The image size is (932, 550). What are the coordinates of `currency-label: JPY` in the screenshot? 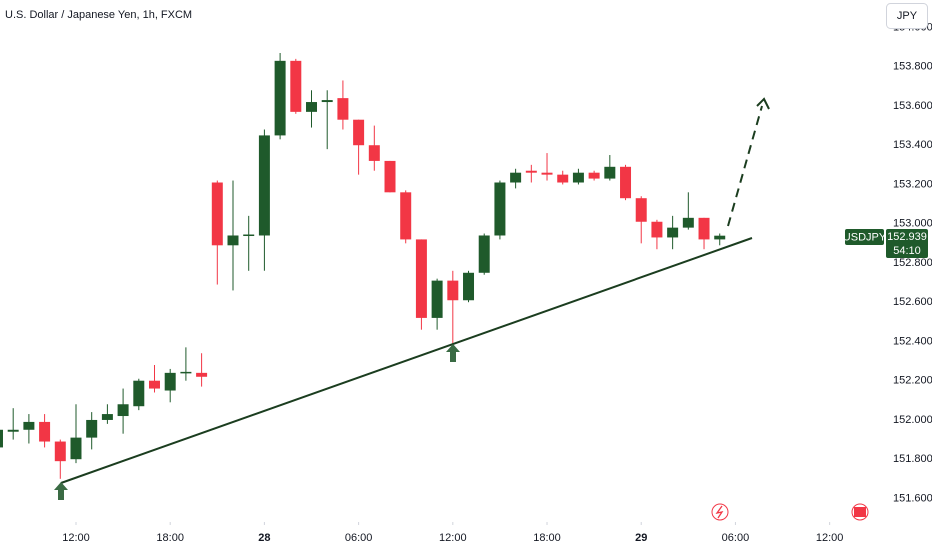 It's located at (907, 16).